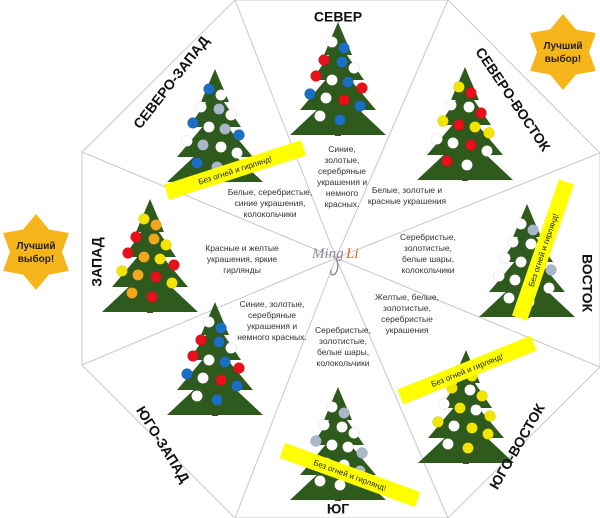 The image size is (600, 518). Describe the element at coordinates (272, 315) in the screenshot. I see `description-line: серебряные` at that location.